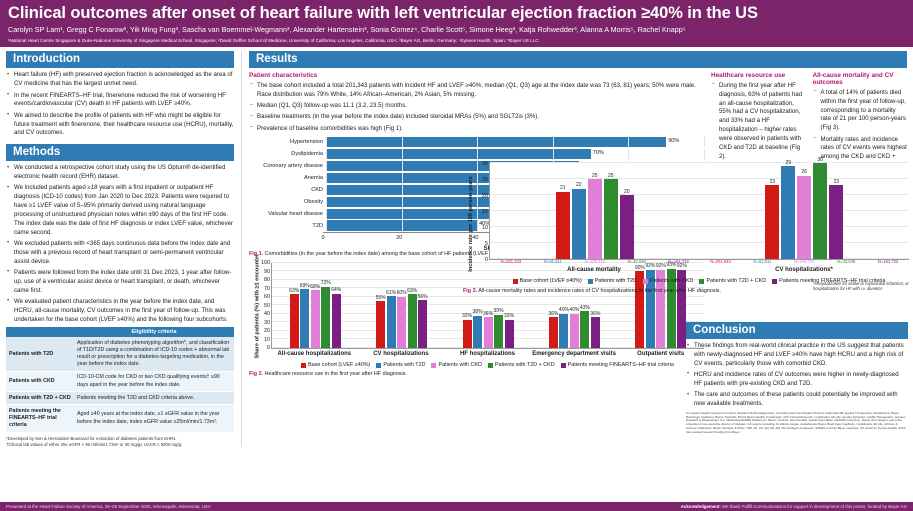  Describe the element at coordinates (475, 238) in the screenshot. I see `fig1-x-tick: 40` at that location.